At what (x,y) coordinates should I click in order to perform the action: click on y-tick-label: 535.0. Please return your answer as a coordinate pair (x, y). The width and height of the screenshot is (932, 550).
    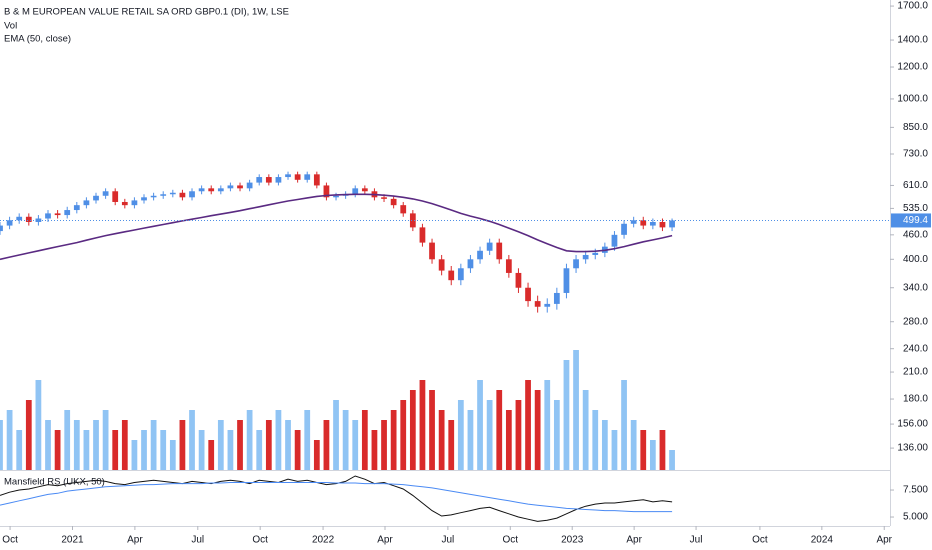
    Looking at the image, I should click on (915, 208).